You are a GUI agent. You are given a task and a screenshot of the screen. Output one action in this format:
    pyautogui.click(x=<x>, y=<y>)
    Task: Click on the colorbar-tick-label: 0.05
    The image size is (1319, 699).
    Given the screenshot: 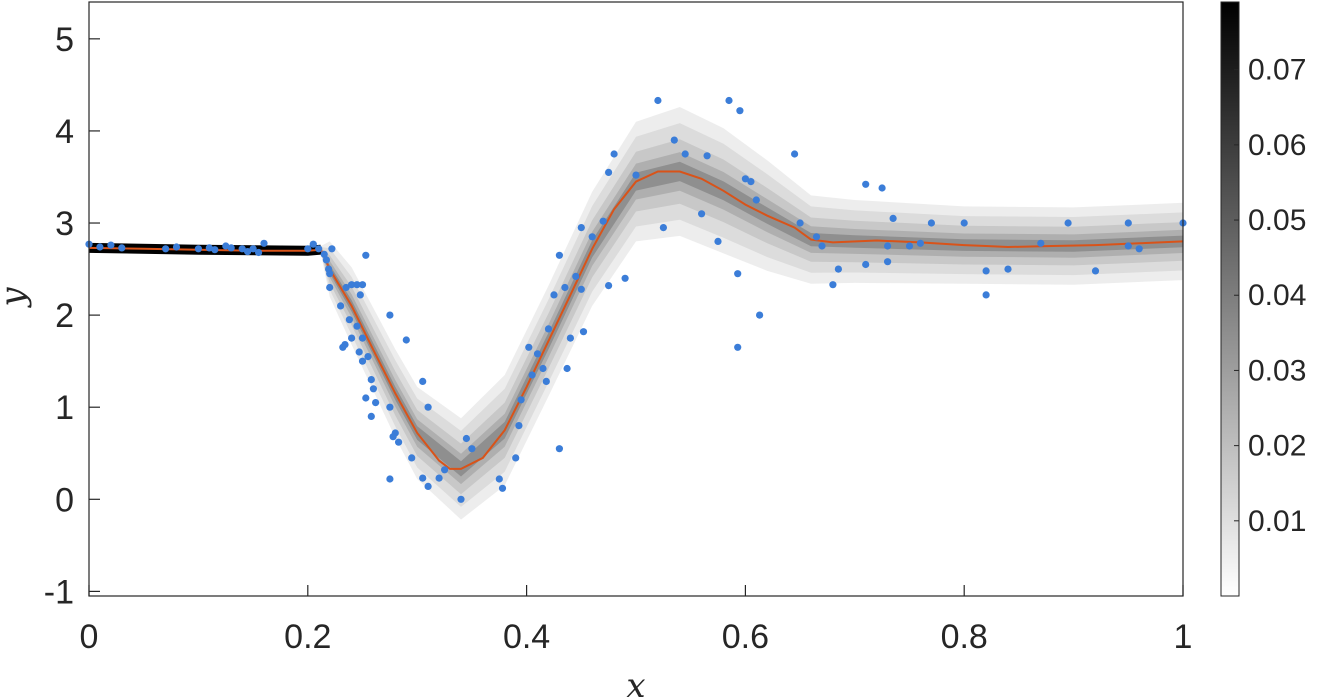 What is the action you would take?
    pyautogui.click(x=1277, y=220)
    